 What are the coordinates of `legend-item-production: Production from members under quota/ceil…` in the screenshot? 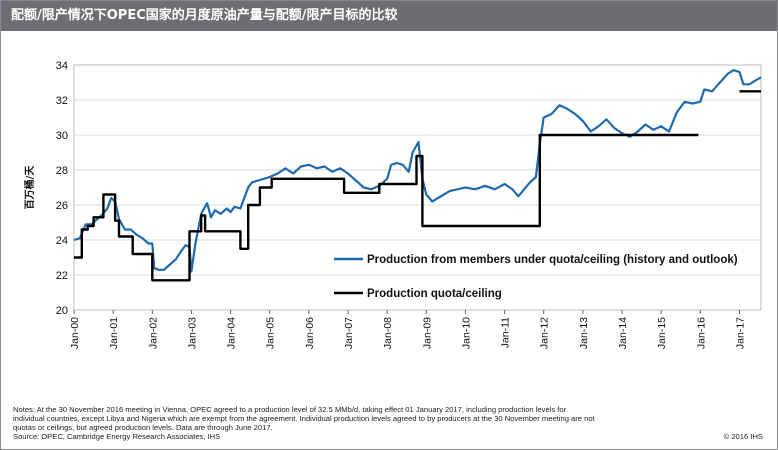 It's located at (536, 260).